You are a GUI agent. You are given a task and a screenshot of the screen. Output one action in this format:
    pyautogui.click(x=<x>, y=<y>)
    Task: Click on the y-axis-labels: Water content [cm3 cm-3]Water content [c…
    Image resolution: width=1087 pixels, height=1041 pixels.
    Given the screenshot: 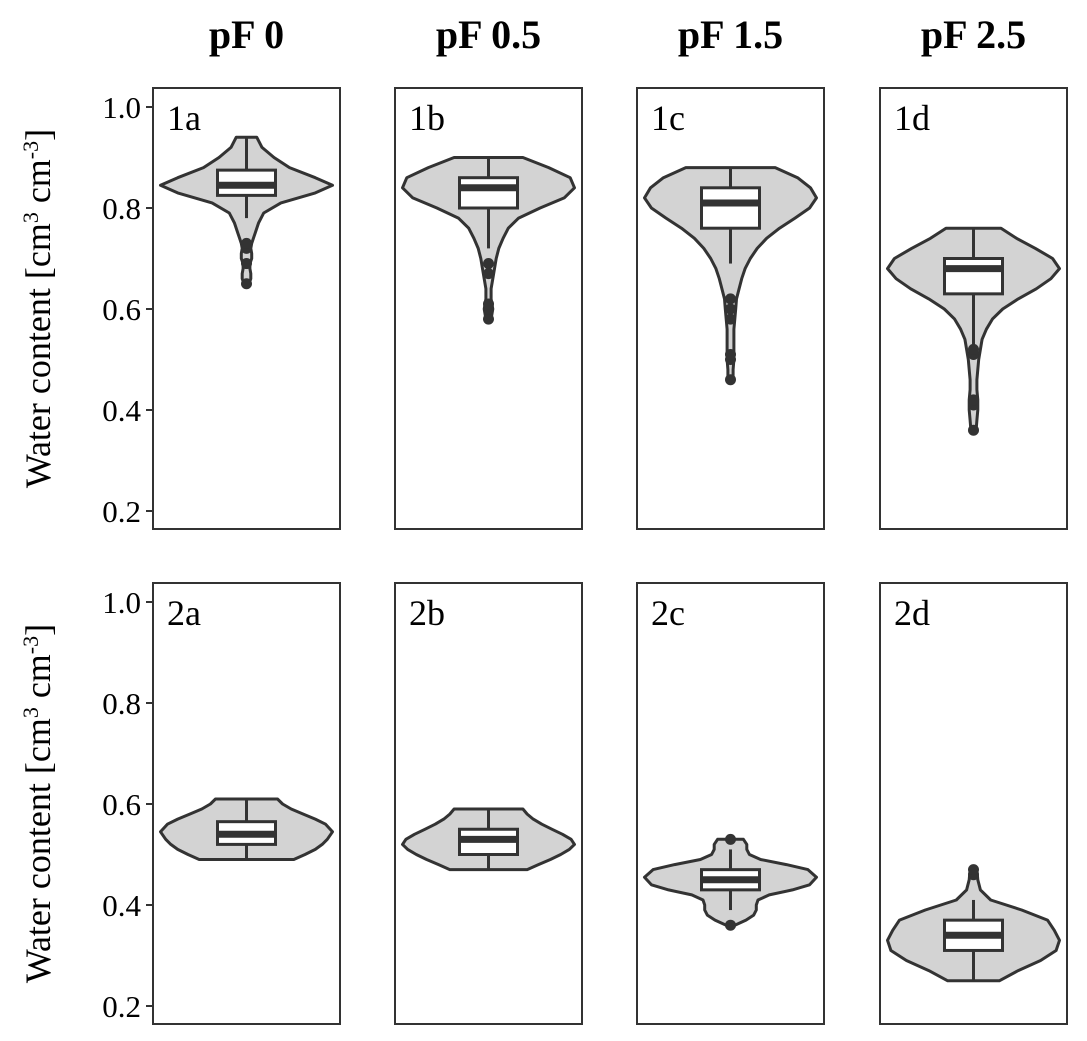 What is the action you would take?
    pyautogui.click(x=38, y=556)
    